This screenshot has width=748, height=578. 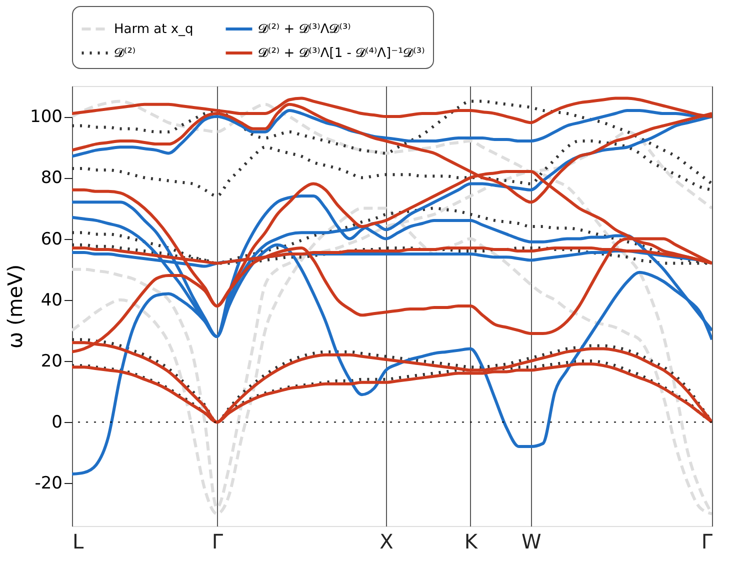 I want to click on legend-label: 𝓓⁽²⁾, so click(x=125, y=53).